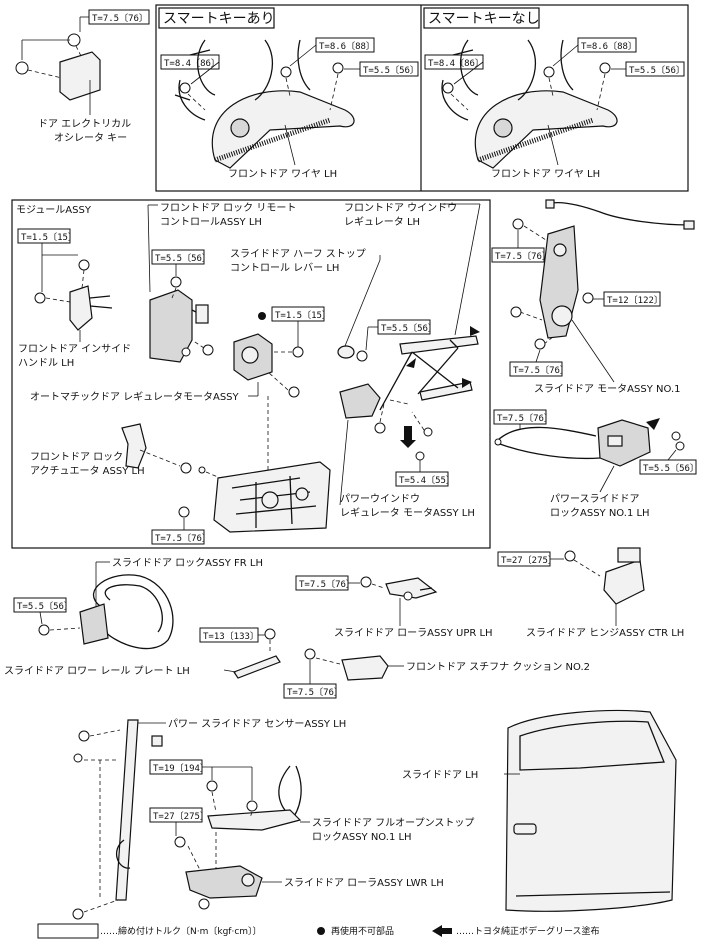 The height and width of the screenshot is (952, 701). Describe the element at coordinates (54, 210) in the screenshot. I see `module-assy-label: モジュールASSY` at that location.